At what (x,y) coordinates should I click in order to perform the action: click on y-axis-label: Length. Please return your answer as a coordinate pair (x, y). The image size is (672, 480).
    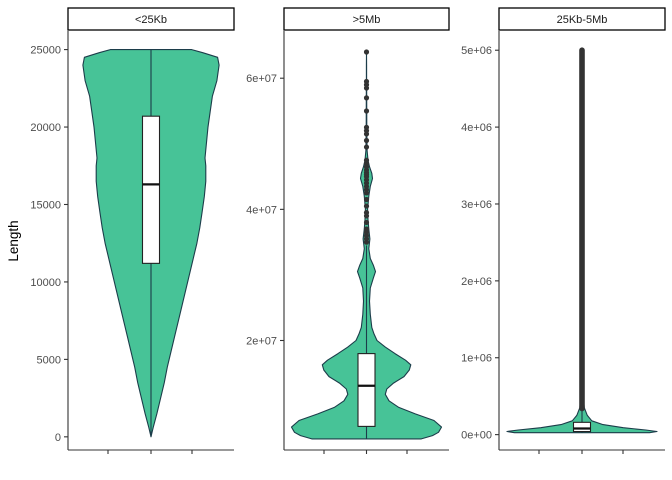
    Looking at the image, I should click on (13, 240).